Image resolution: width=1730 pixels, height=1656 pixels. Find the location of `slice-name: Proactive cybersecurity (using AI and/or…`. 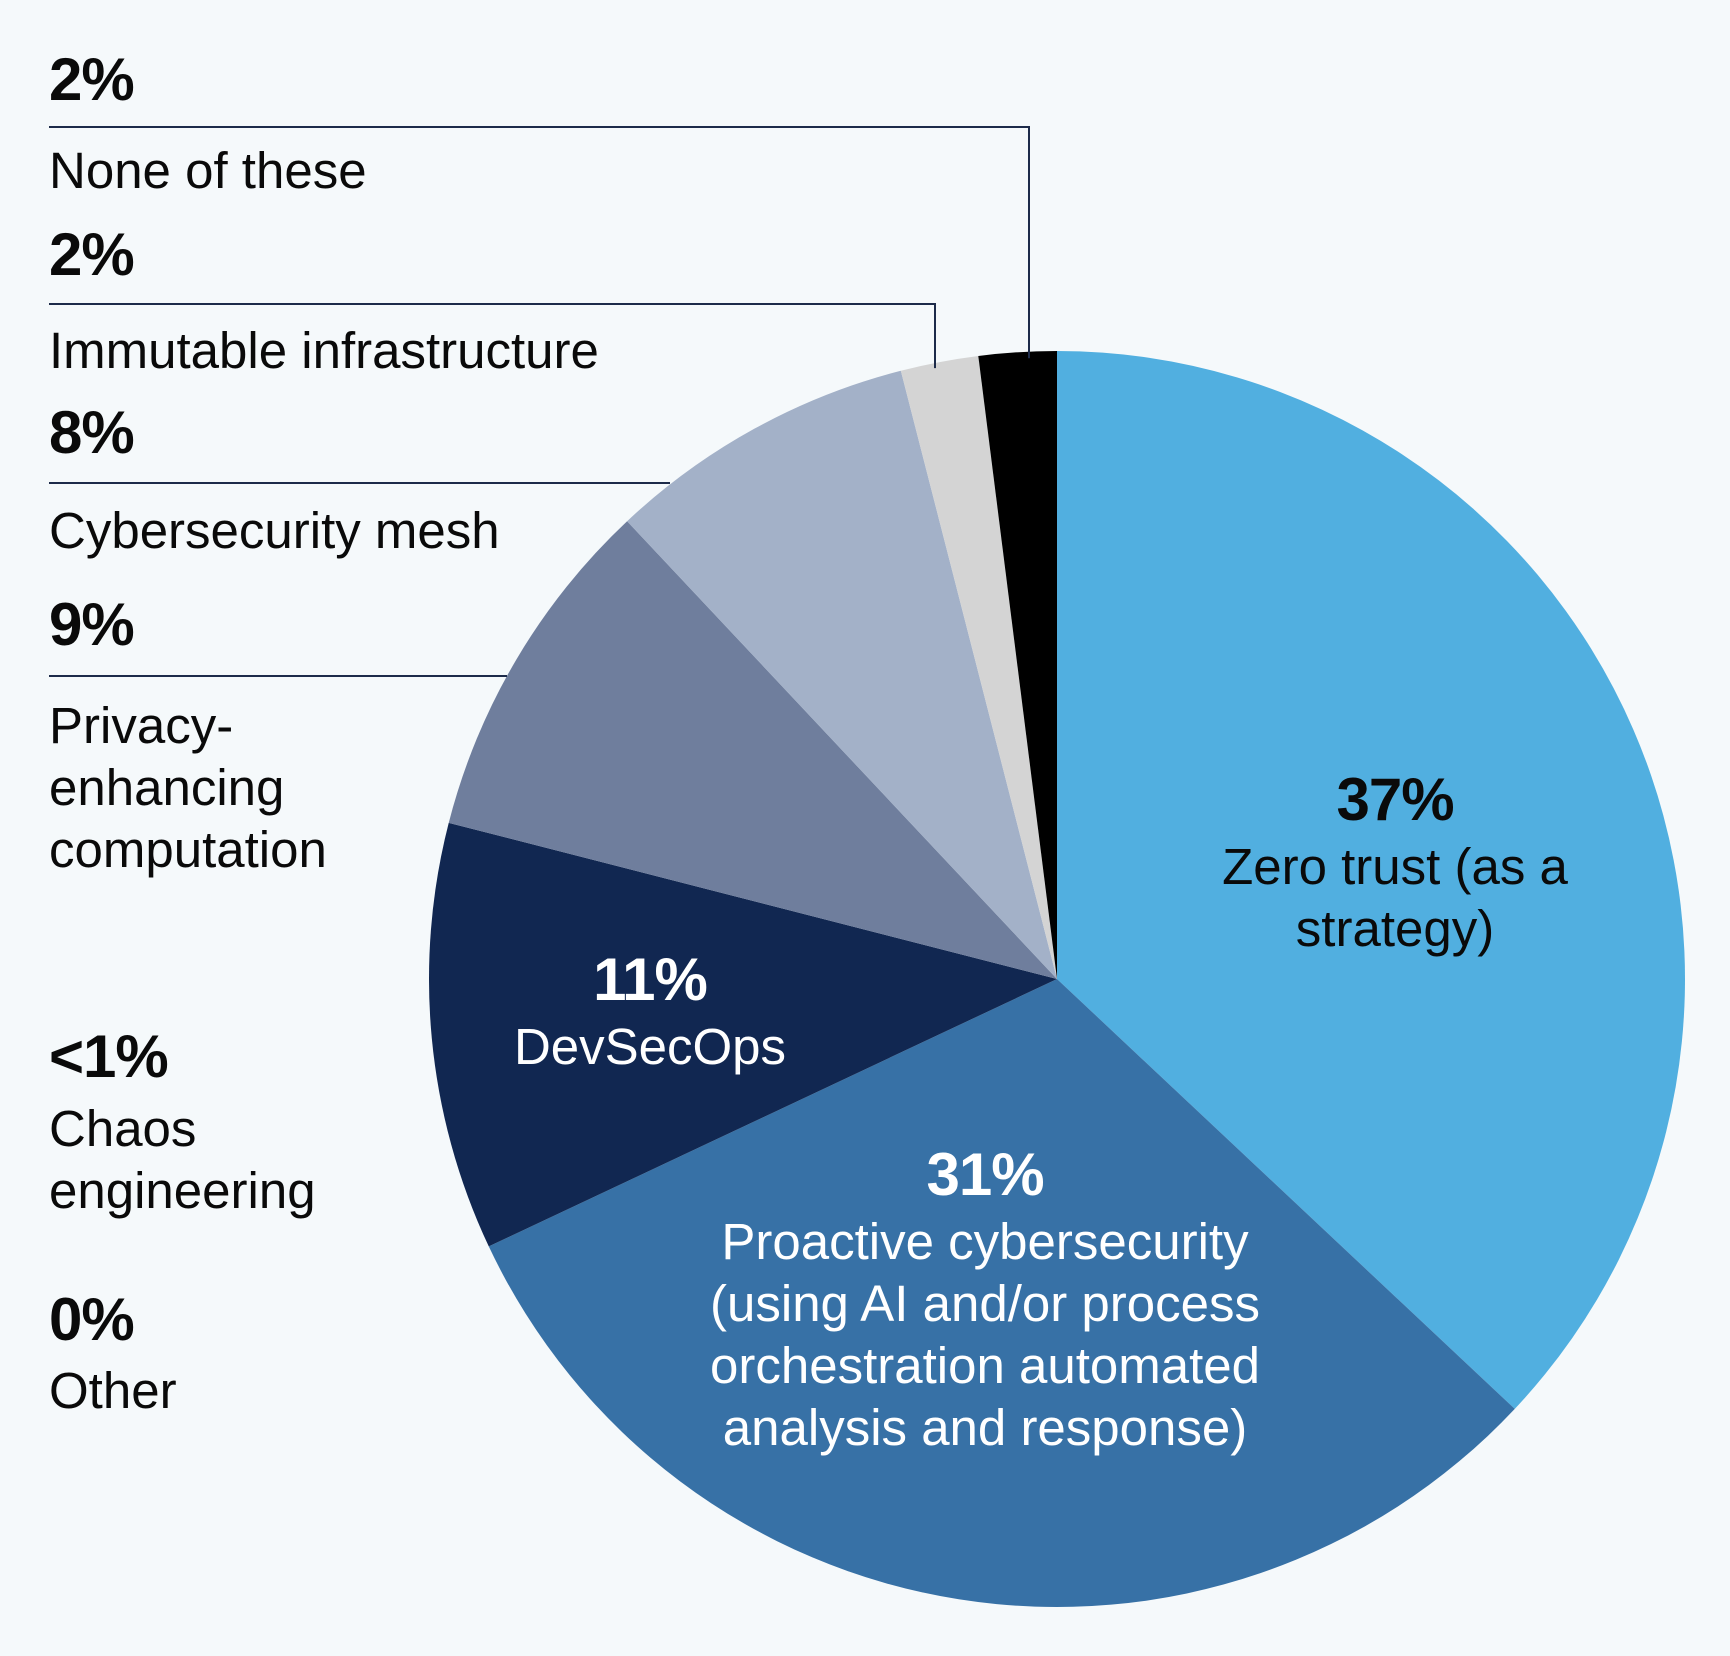

slice-name: Proactive cybersecurity (using AI and/or… is located at coordinates (985, 1334).